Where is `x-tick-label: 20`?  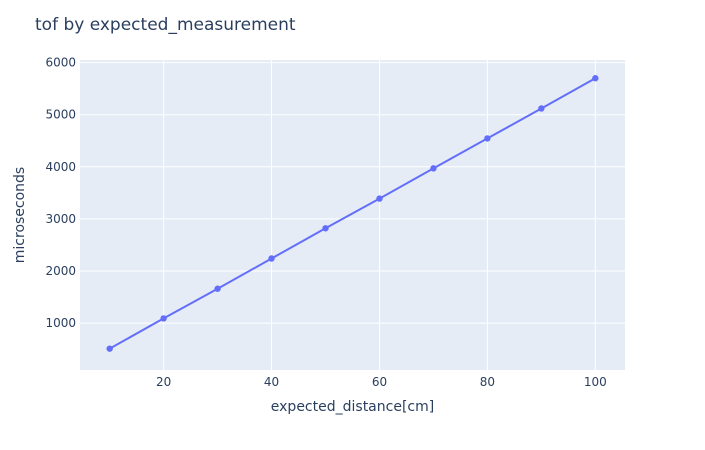
x-tick-label: 20 is located at coordinates (163, 382).